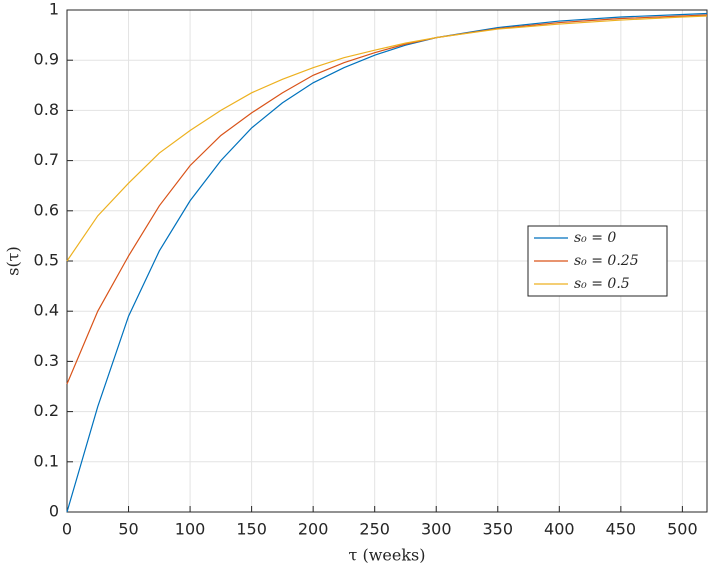  What do you see at coordinates (46, 109) in the screenshot?
I see `y-tick-label: 0.8` at bounding box center [46, 109].